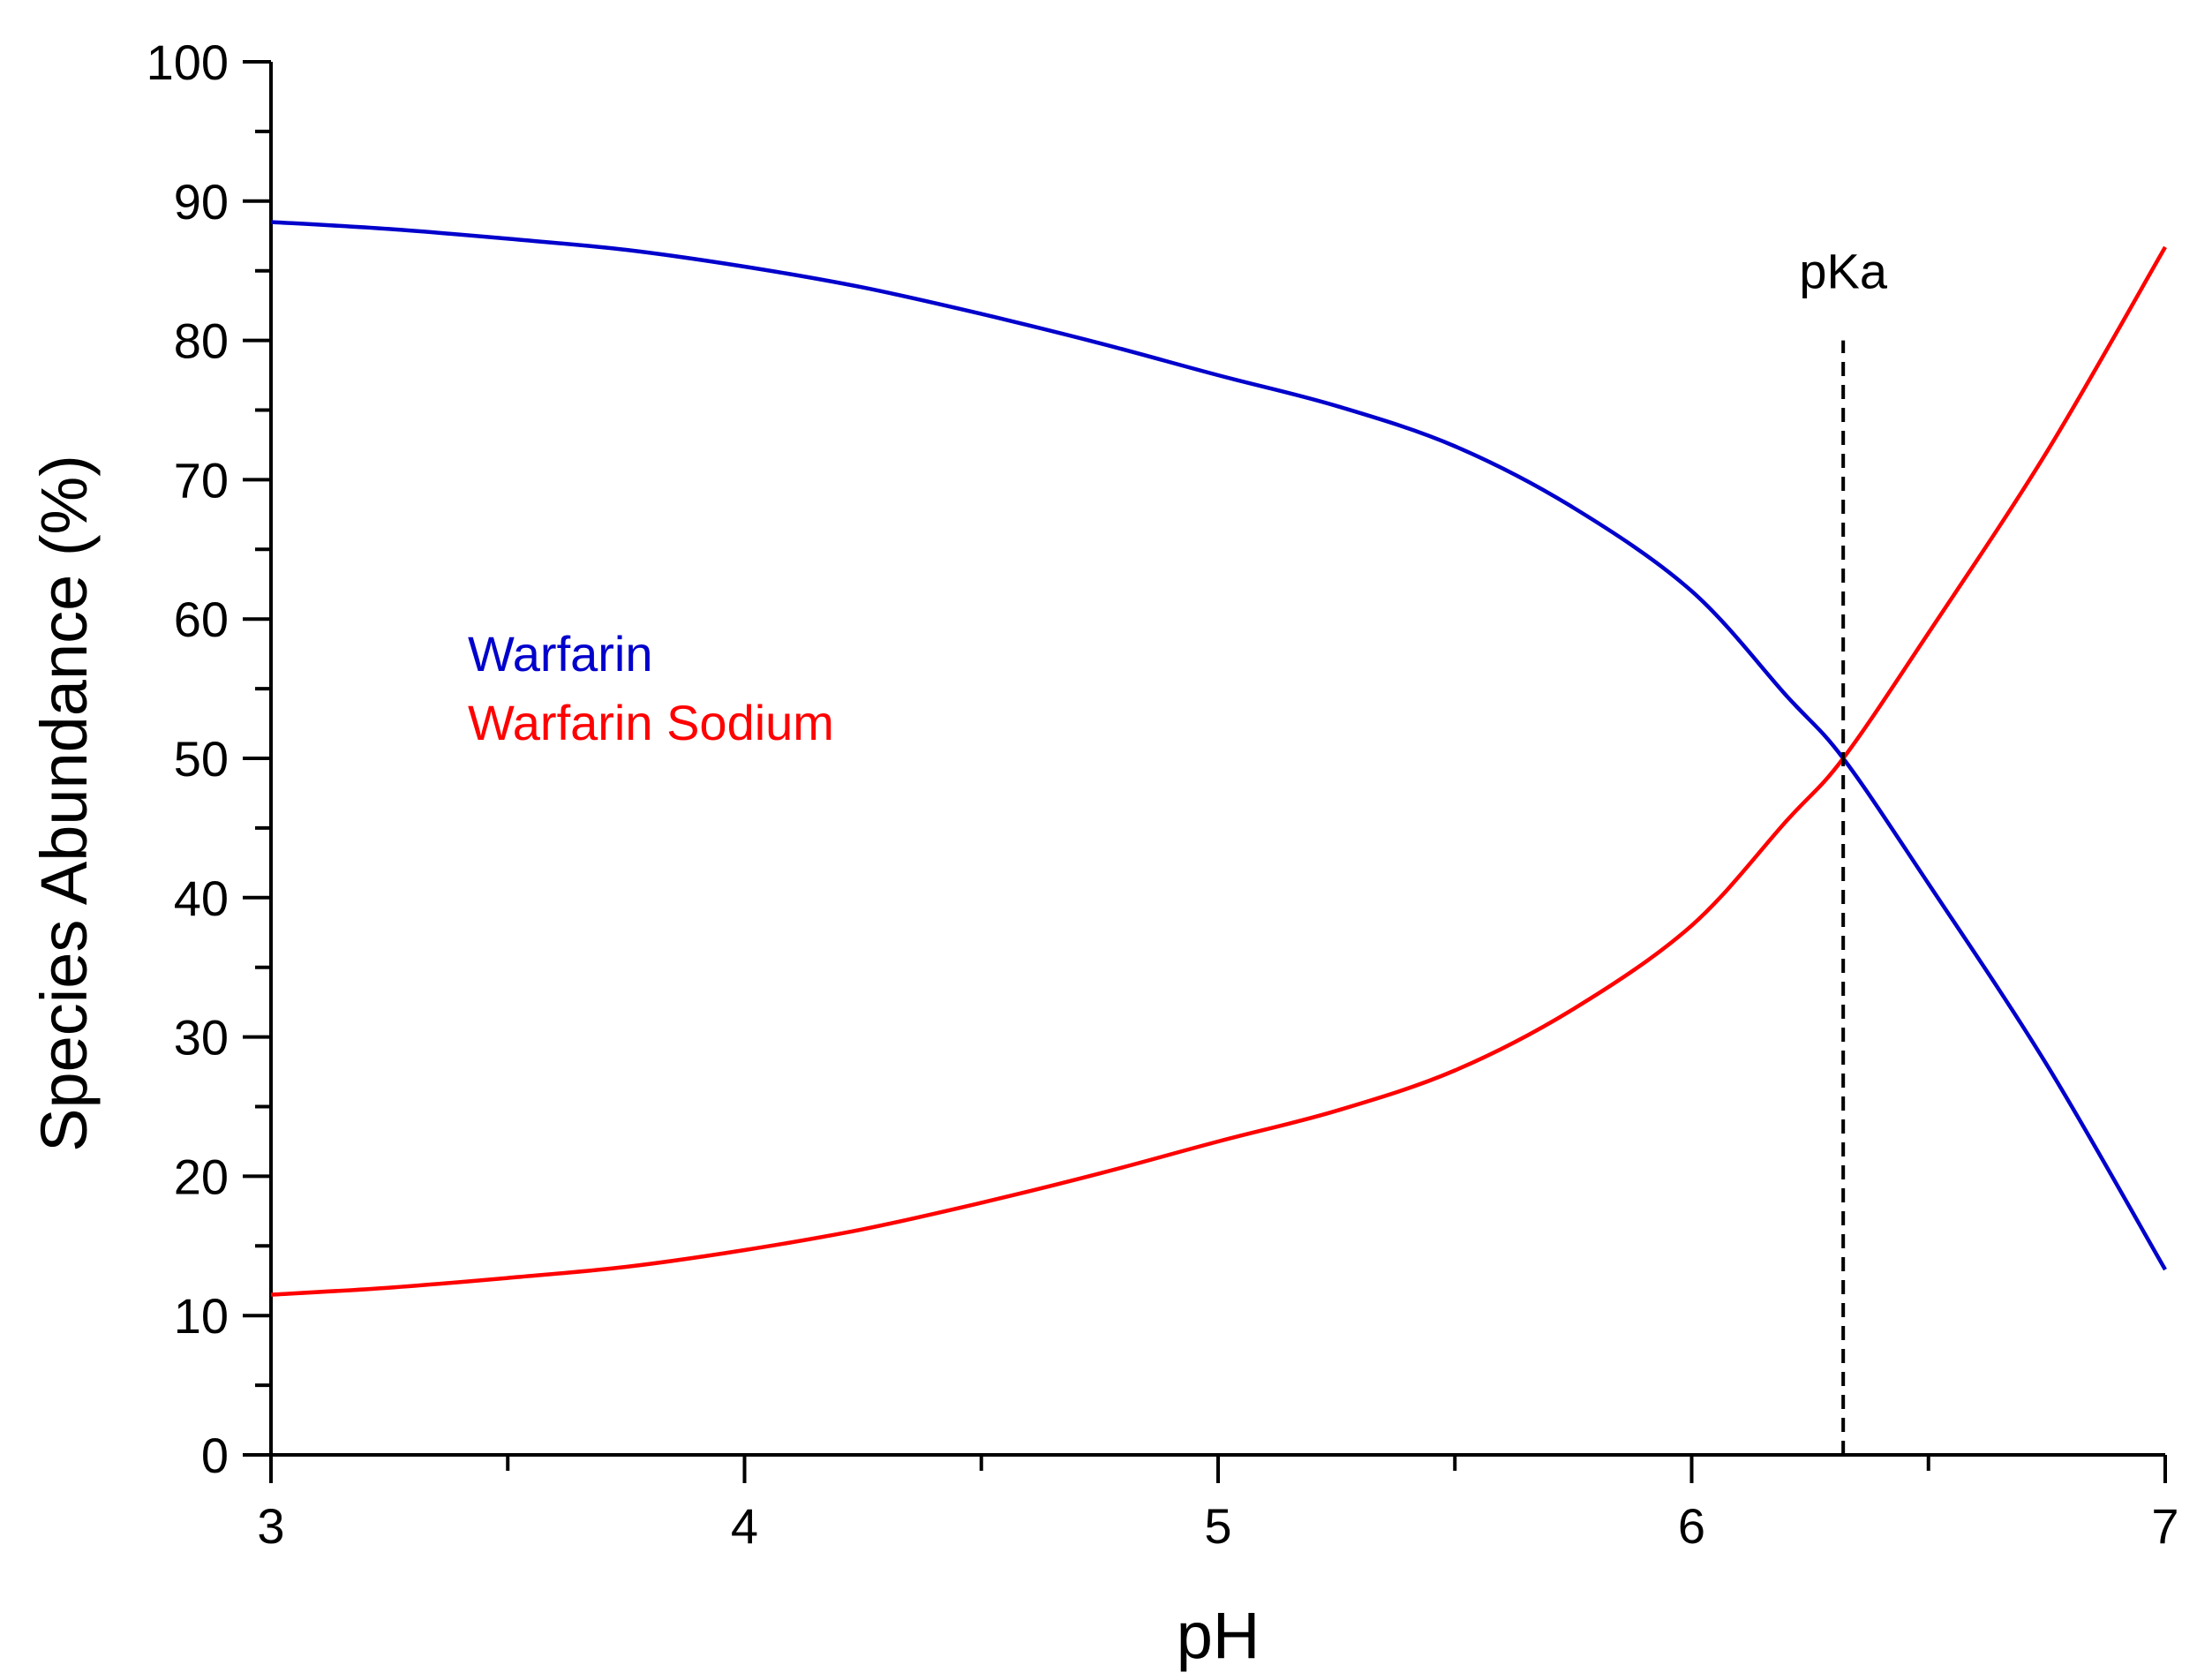 This screenshot has height=1680, width=2197. I want to click on y-tick-label: 30, so click(202, 1038).